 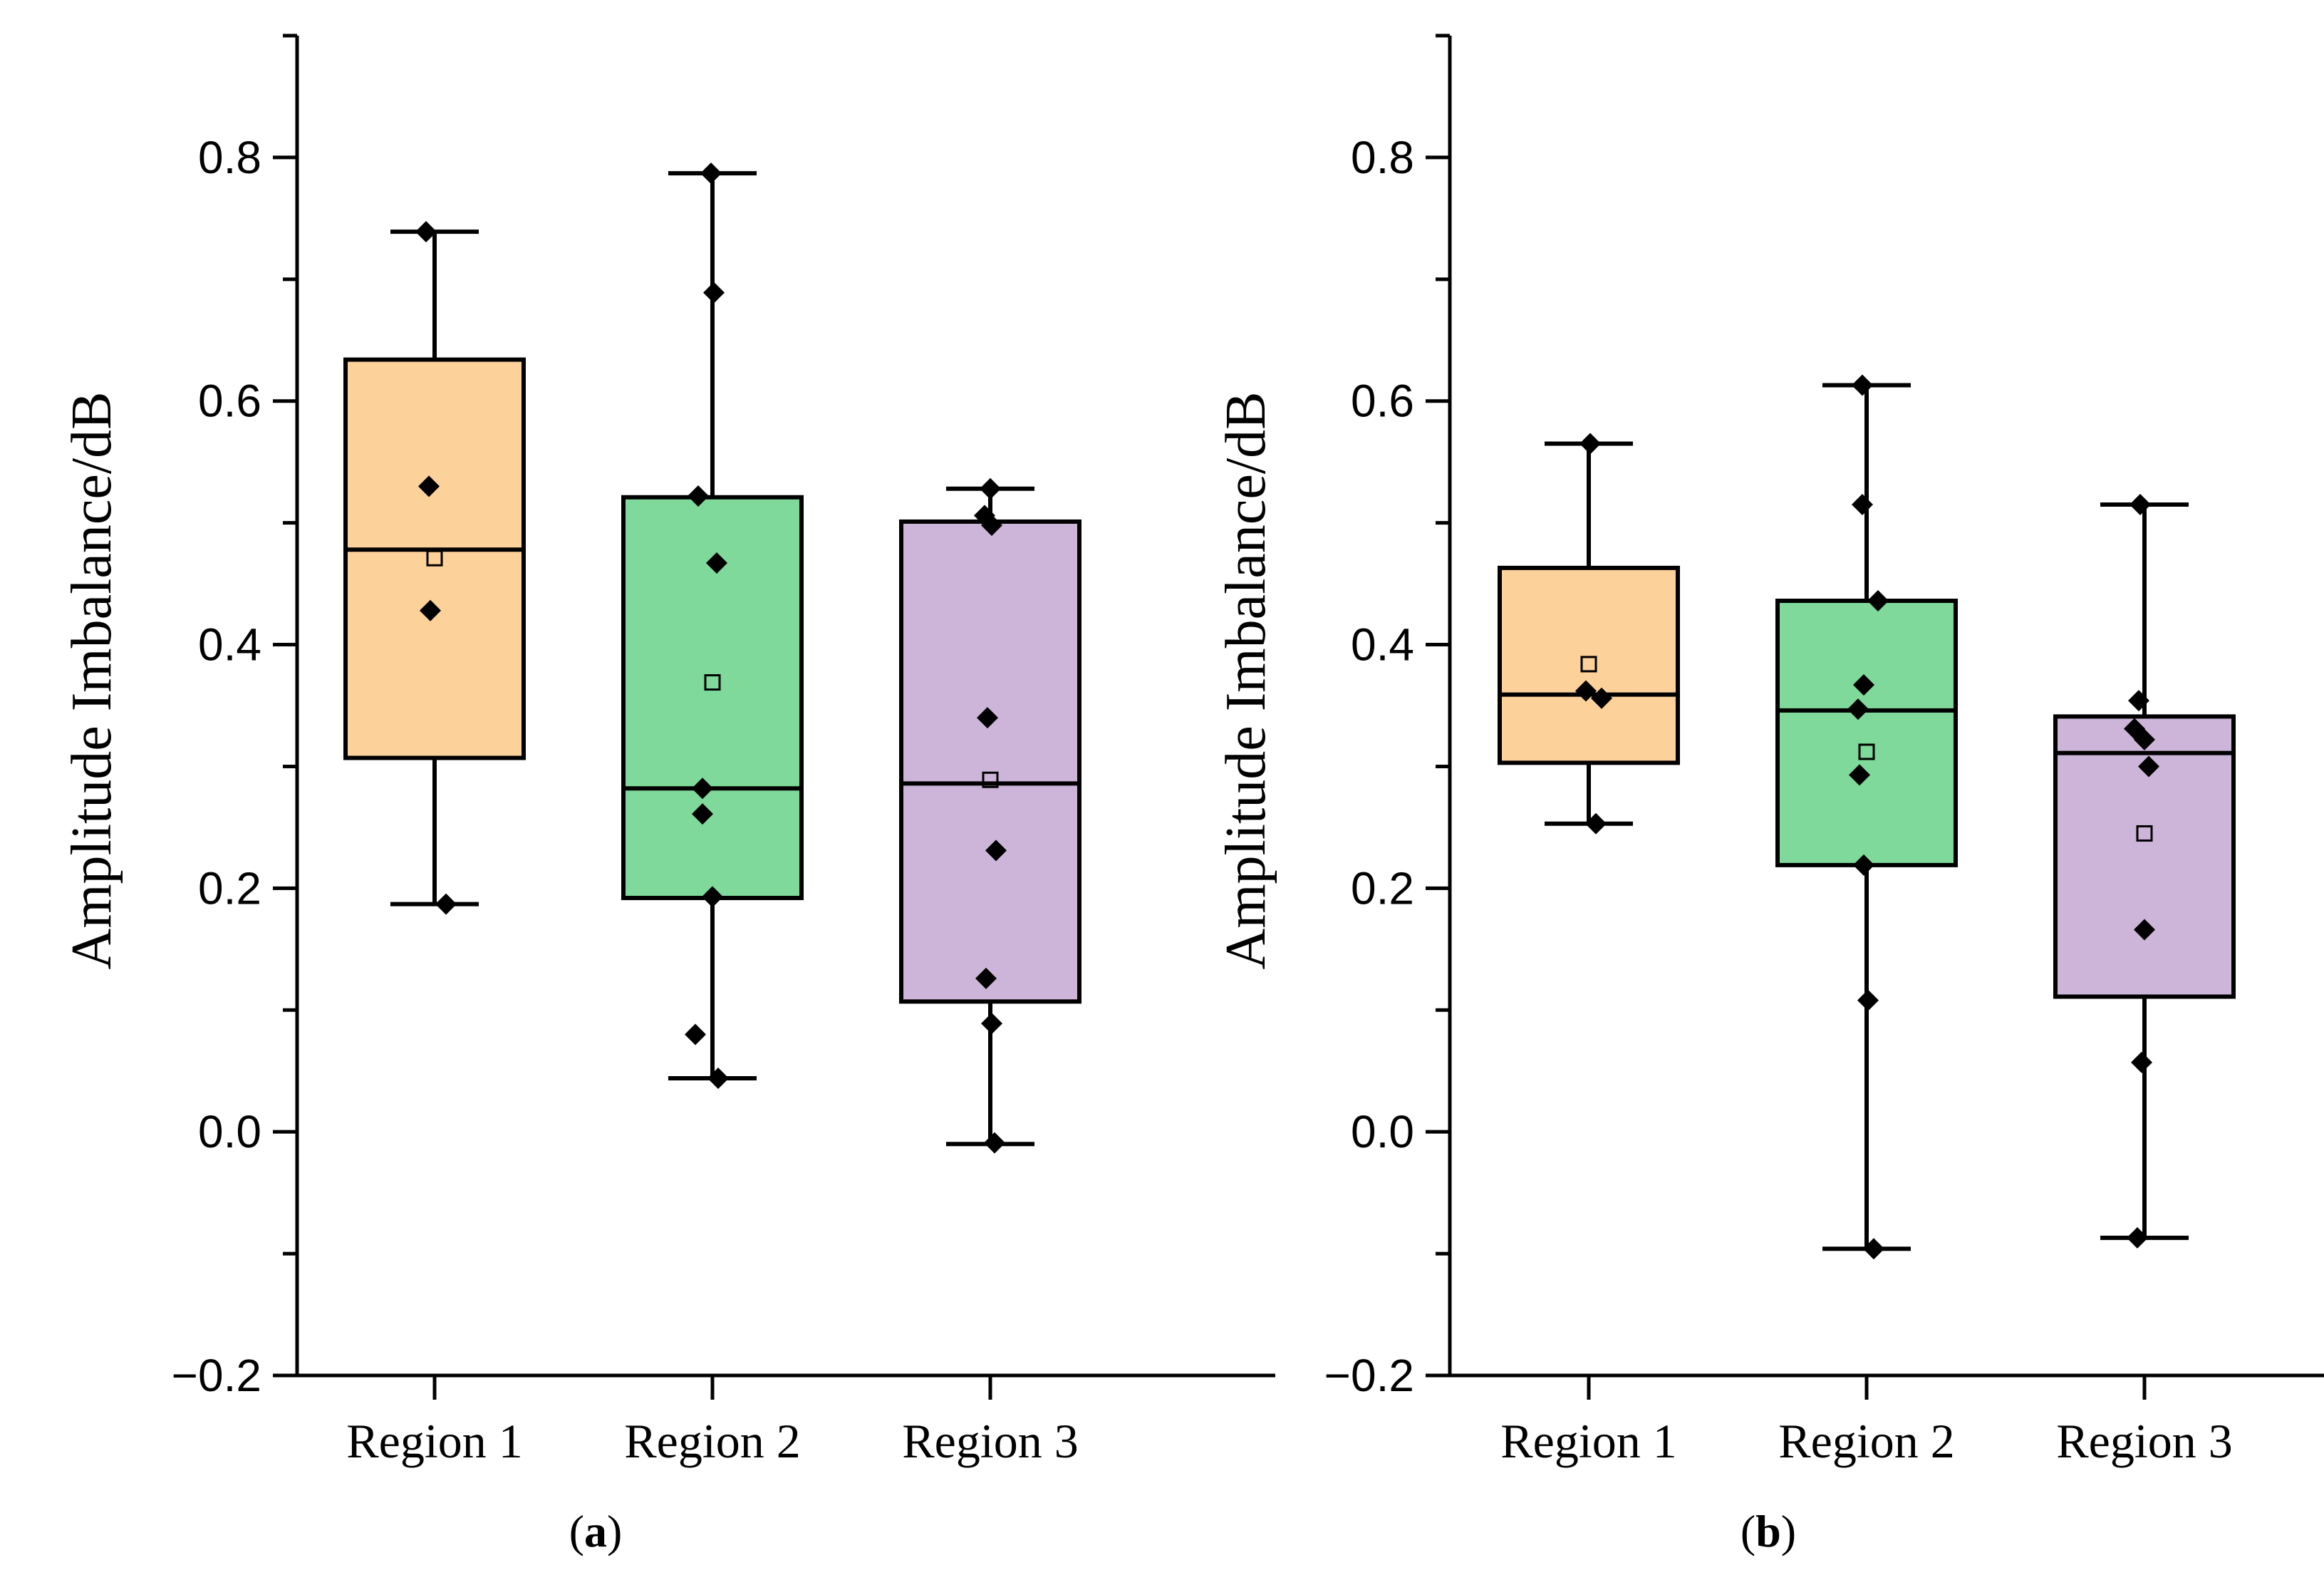 What do you see at coordinates (1768, 1531) in the screenshot?
I see `panel-label-b: (b)` at bounding box center [1768, 1531].